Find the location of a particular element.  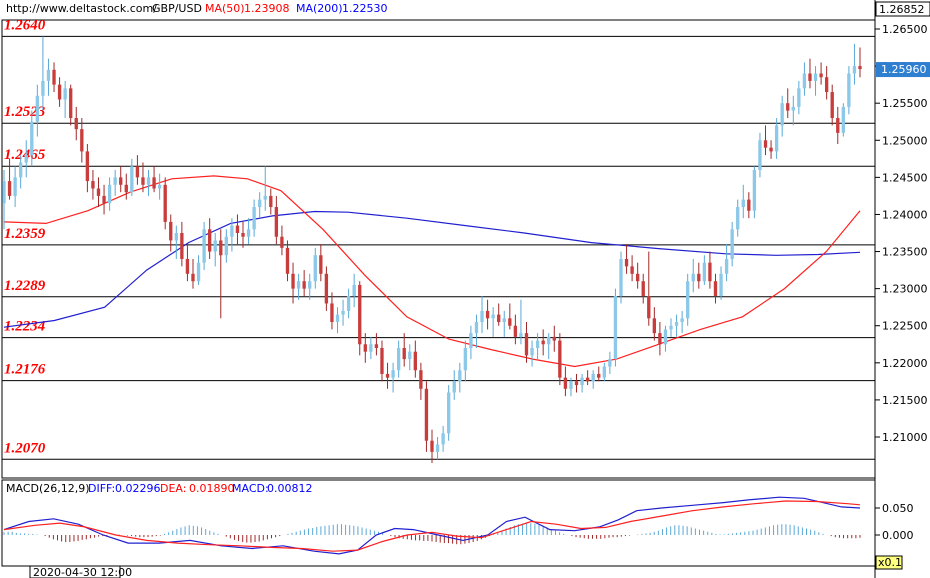

level-label: 1.2640 is located at coordinates (25, 25).